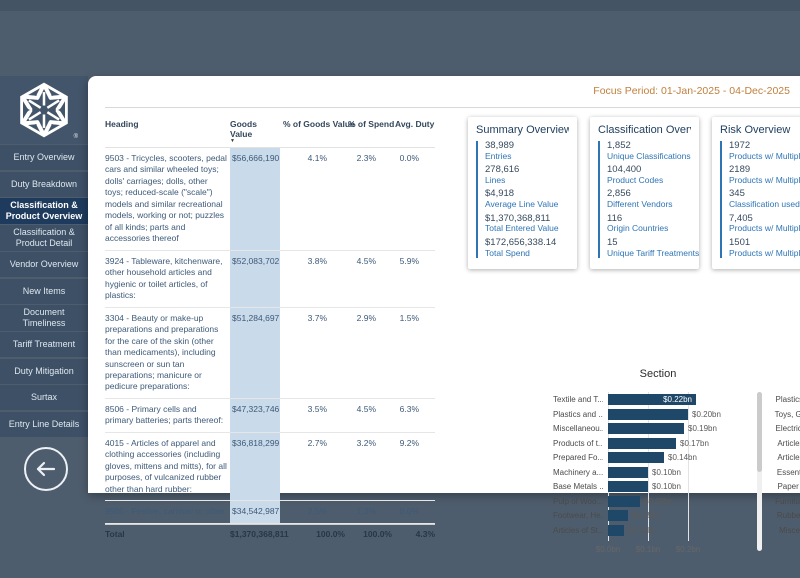 The image size is (800, 578). I want to click on bar-machinery-a, so click(628, 472).